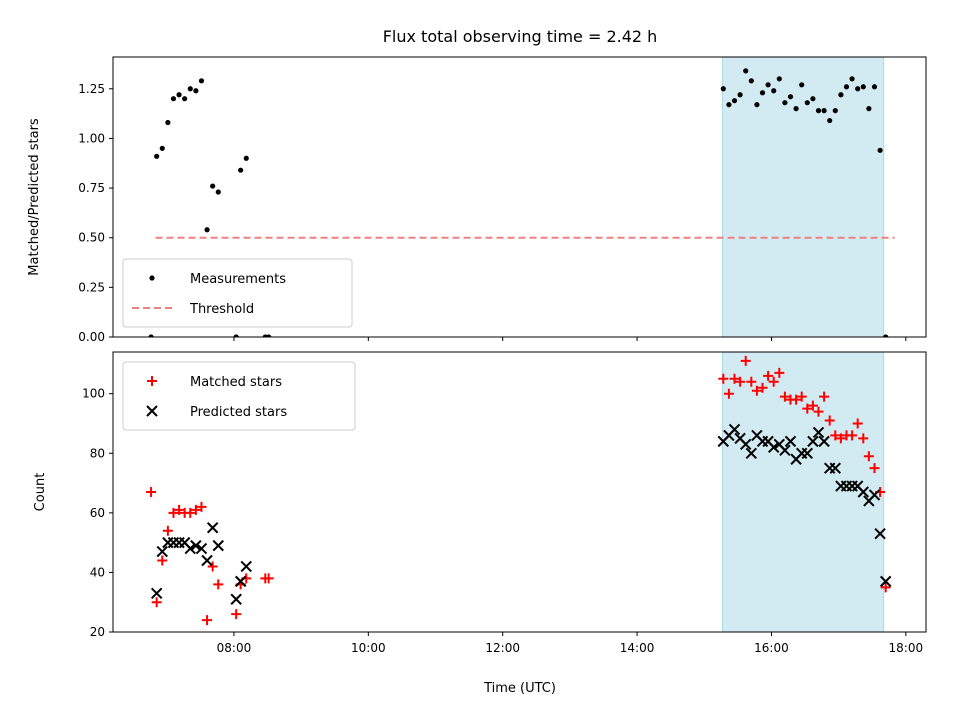 This screenshot has height=720, width=960. What do you see at coordinates (91, 337) in the screenshot?
I see `y-tick-label: 0.00` at bounding box center [91, 337].